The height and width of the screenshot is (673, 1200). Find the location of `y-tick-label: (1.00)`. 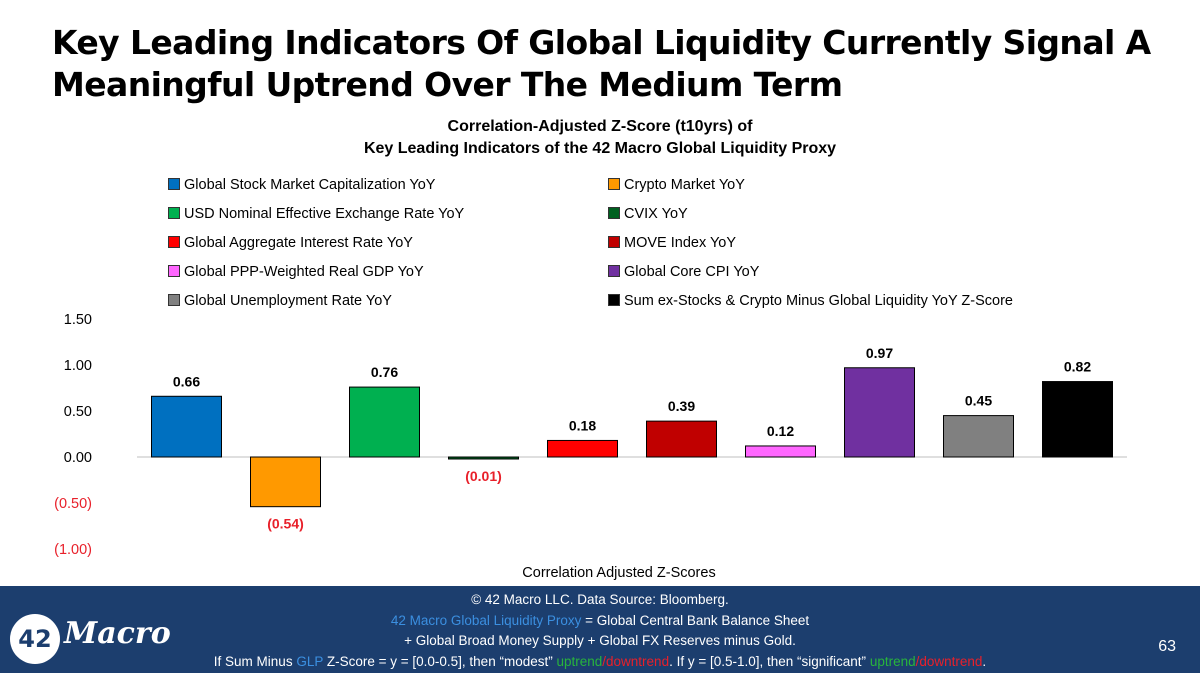

y-tick-label: (1.00) is located at coordinates (73, 550).